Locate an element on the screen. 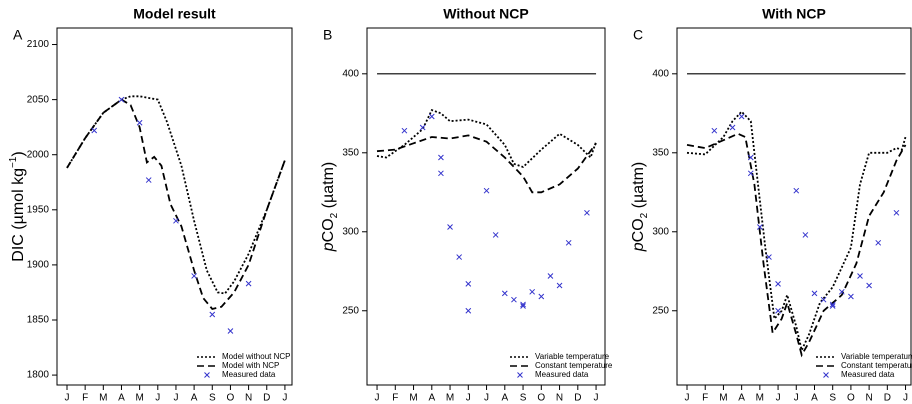 This screenshot has width=912, height=404. y-axis-label: pCO2 (µatm) is located at coordinates (330, 207).